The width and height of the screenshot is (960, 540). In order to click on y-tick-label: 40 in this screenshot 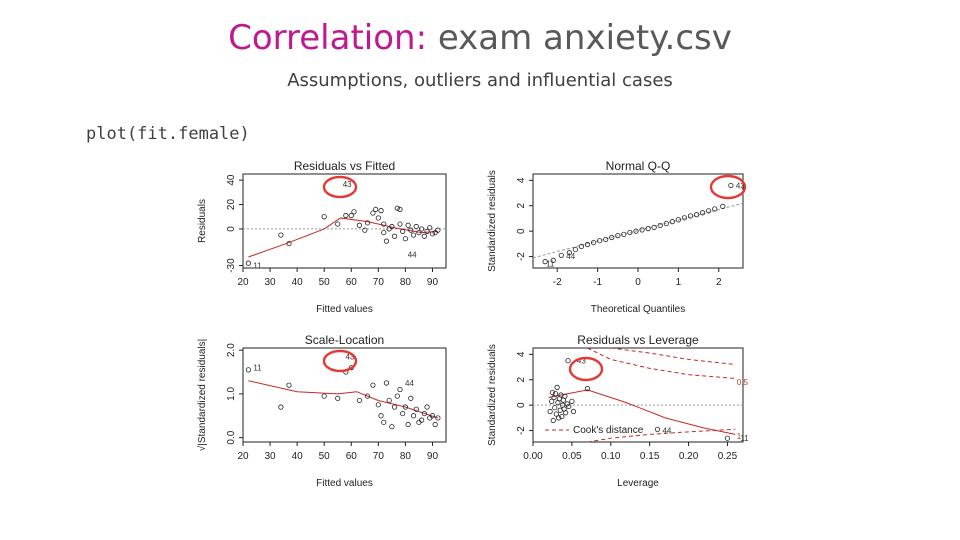, I will do `click(231, 180)`.